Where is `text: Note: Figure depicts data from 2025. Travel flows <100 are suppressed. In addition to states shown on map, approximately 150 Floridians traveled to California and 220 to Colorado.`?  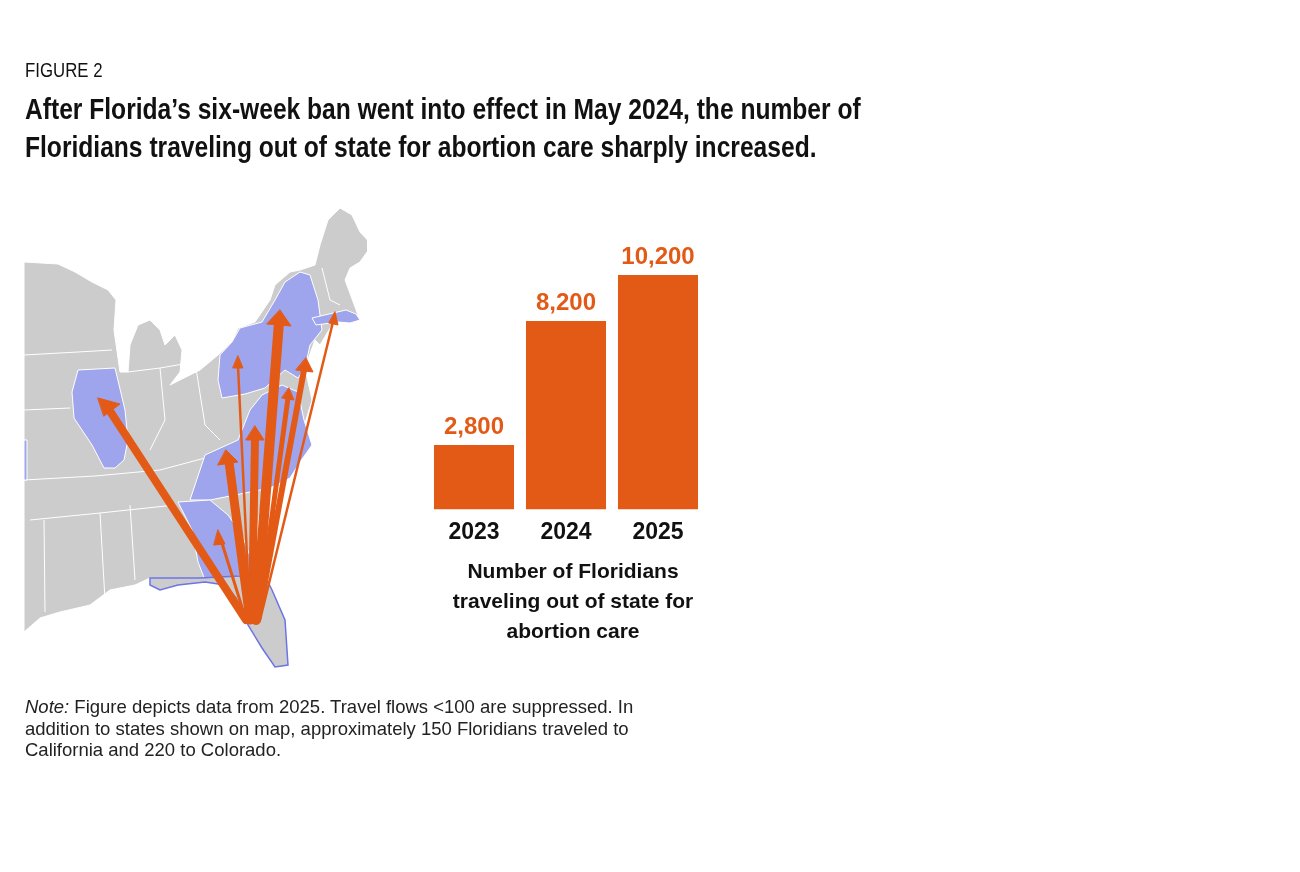 text: Note: Figure depicts data from 2025. Travel flows <100 are suppressed. In addition to states shown on map, approximately 150 Floridians traveled to California and 220 to Colorado. is located at coordinates (329, 728).